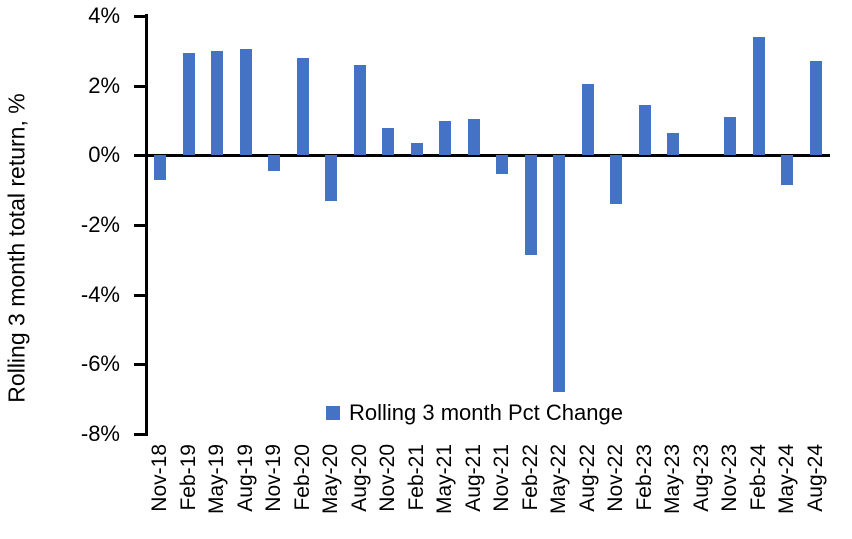 The image size is (852, 539). I want to click on legend: Rolling 3 month Pct Change, so click(474, 413).